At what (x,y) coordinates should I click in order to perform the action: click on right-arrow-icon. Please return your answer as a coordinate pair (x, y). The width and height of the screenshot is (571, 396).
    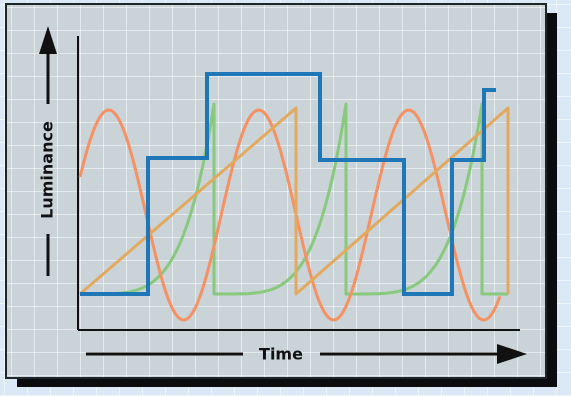
    Looking at the image, I should click on (306, 354).